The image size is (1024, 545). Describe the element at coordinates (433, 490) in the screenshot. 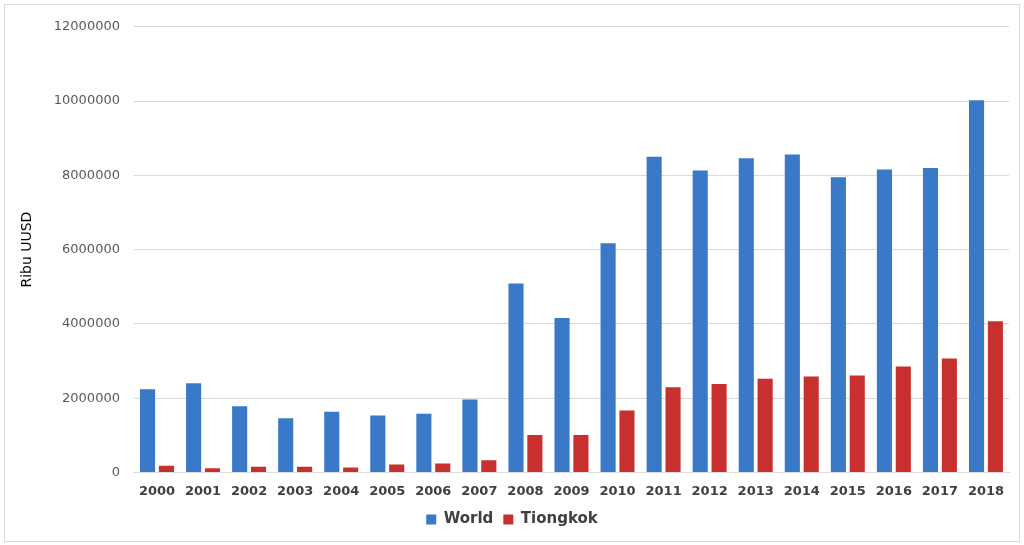

I see `x-tick-label: 2006` at that location.